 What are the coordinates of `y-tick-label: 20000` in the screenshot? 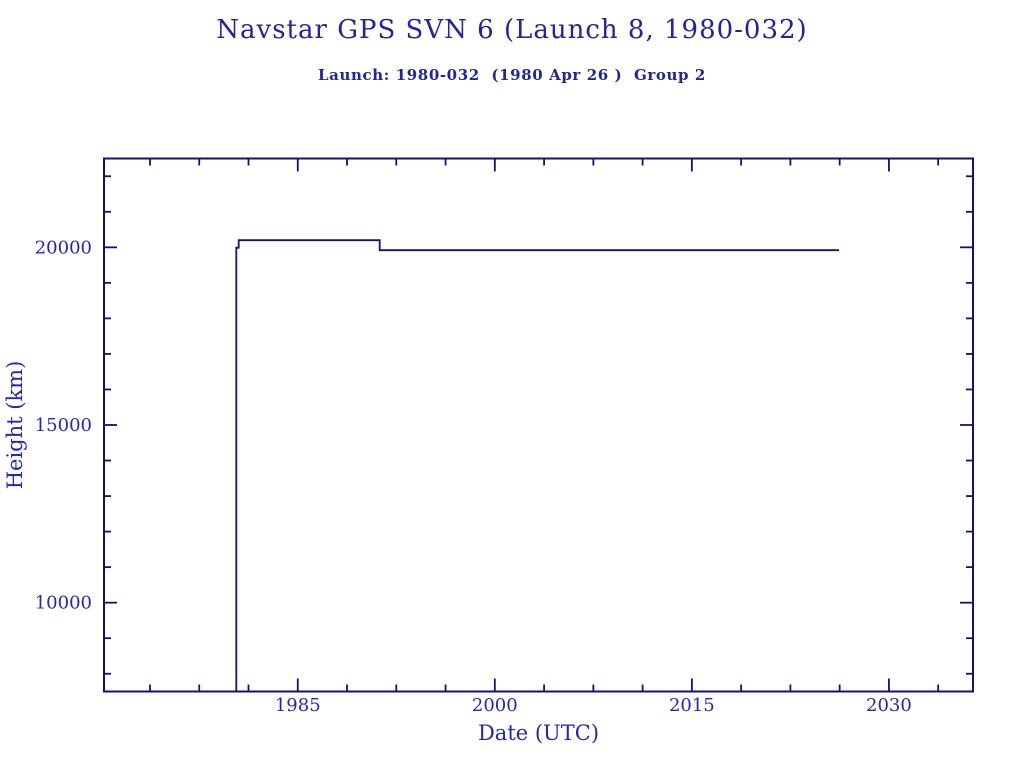 It's located at (63, 247).